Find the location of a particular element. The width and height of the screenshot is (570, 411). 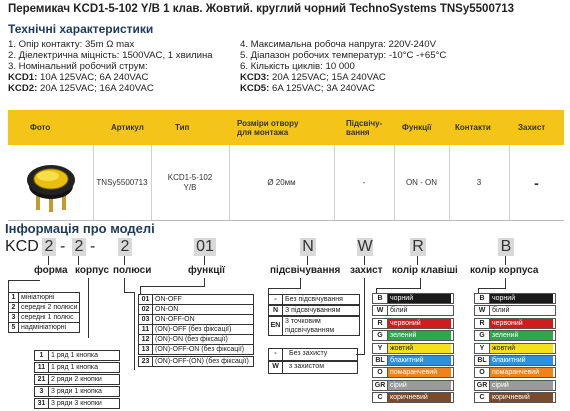

th-functions: Функції is located at coordinates (417, 127).